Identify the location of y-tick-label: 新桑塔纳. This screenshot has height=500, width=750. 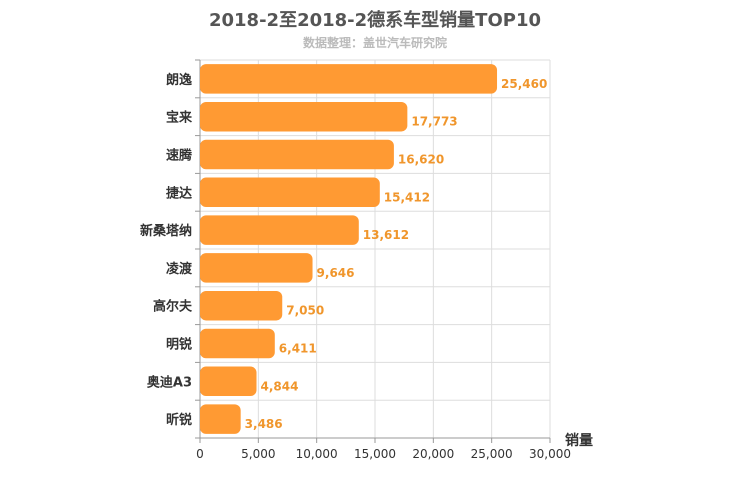
(166, 231).